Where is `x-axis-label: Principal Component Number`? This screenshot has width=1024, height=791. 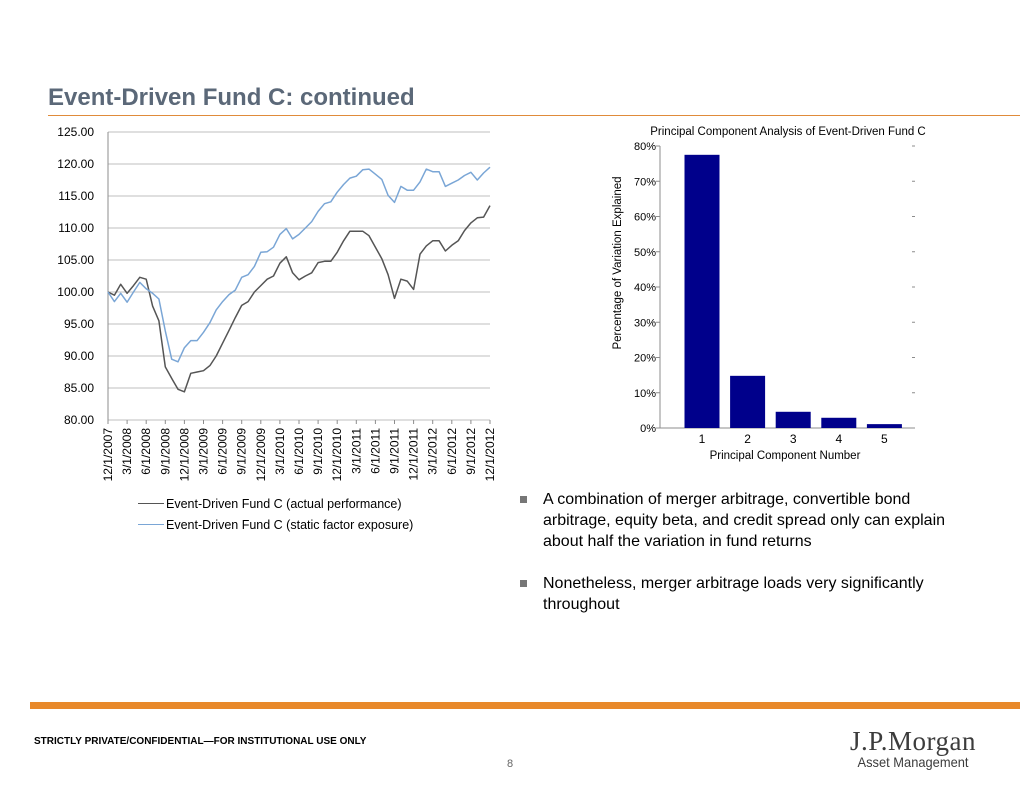
x-axis-label: Principal Component Number is located at coordinates (785, 456).